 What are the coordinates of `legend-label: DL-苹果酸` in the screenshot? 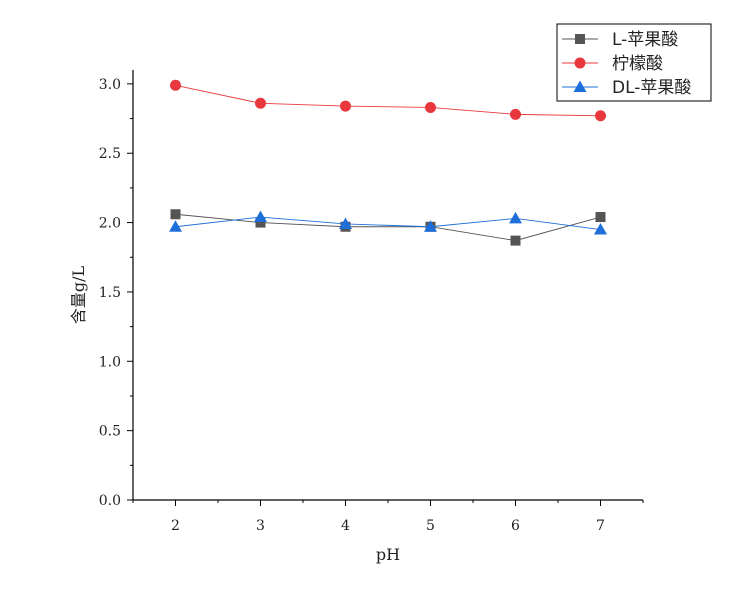 It's located at (651, 88).